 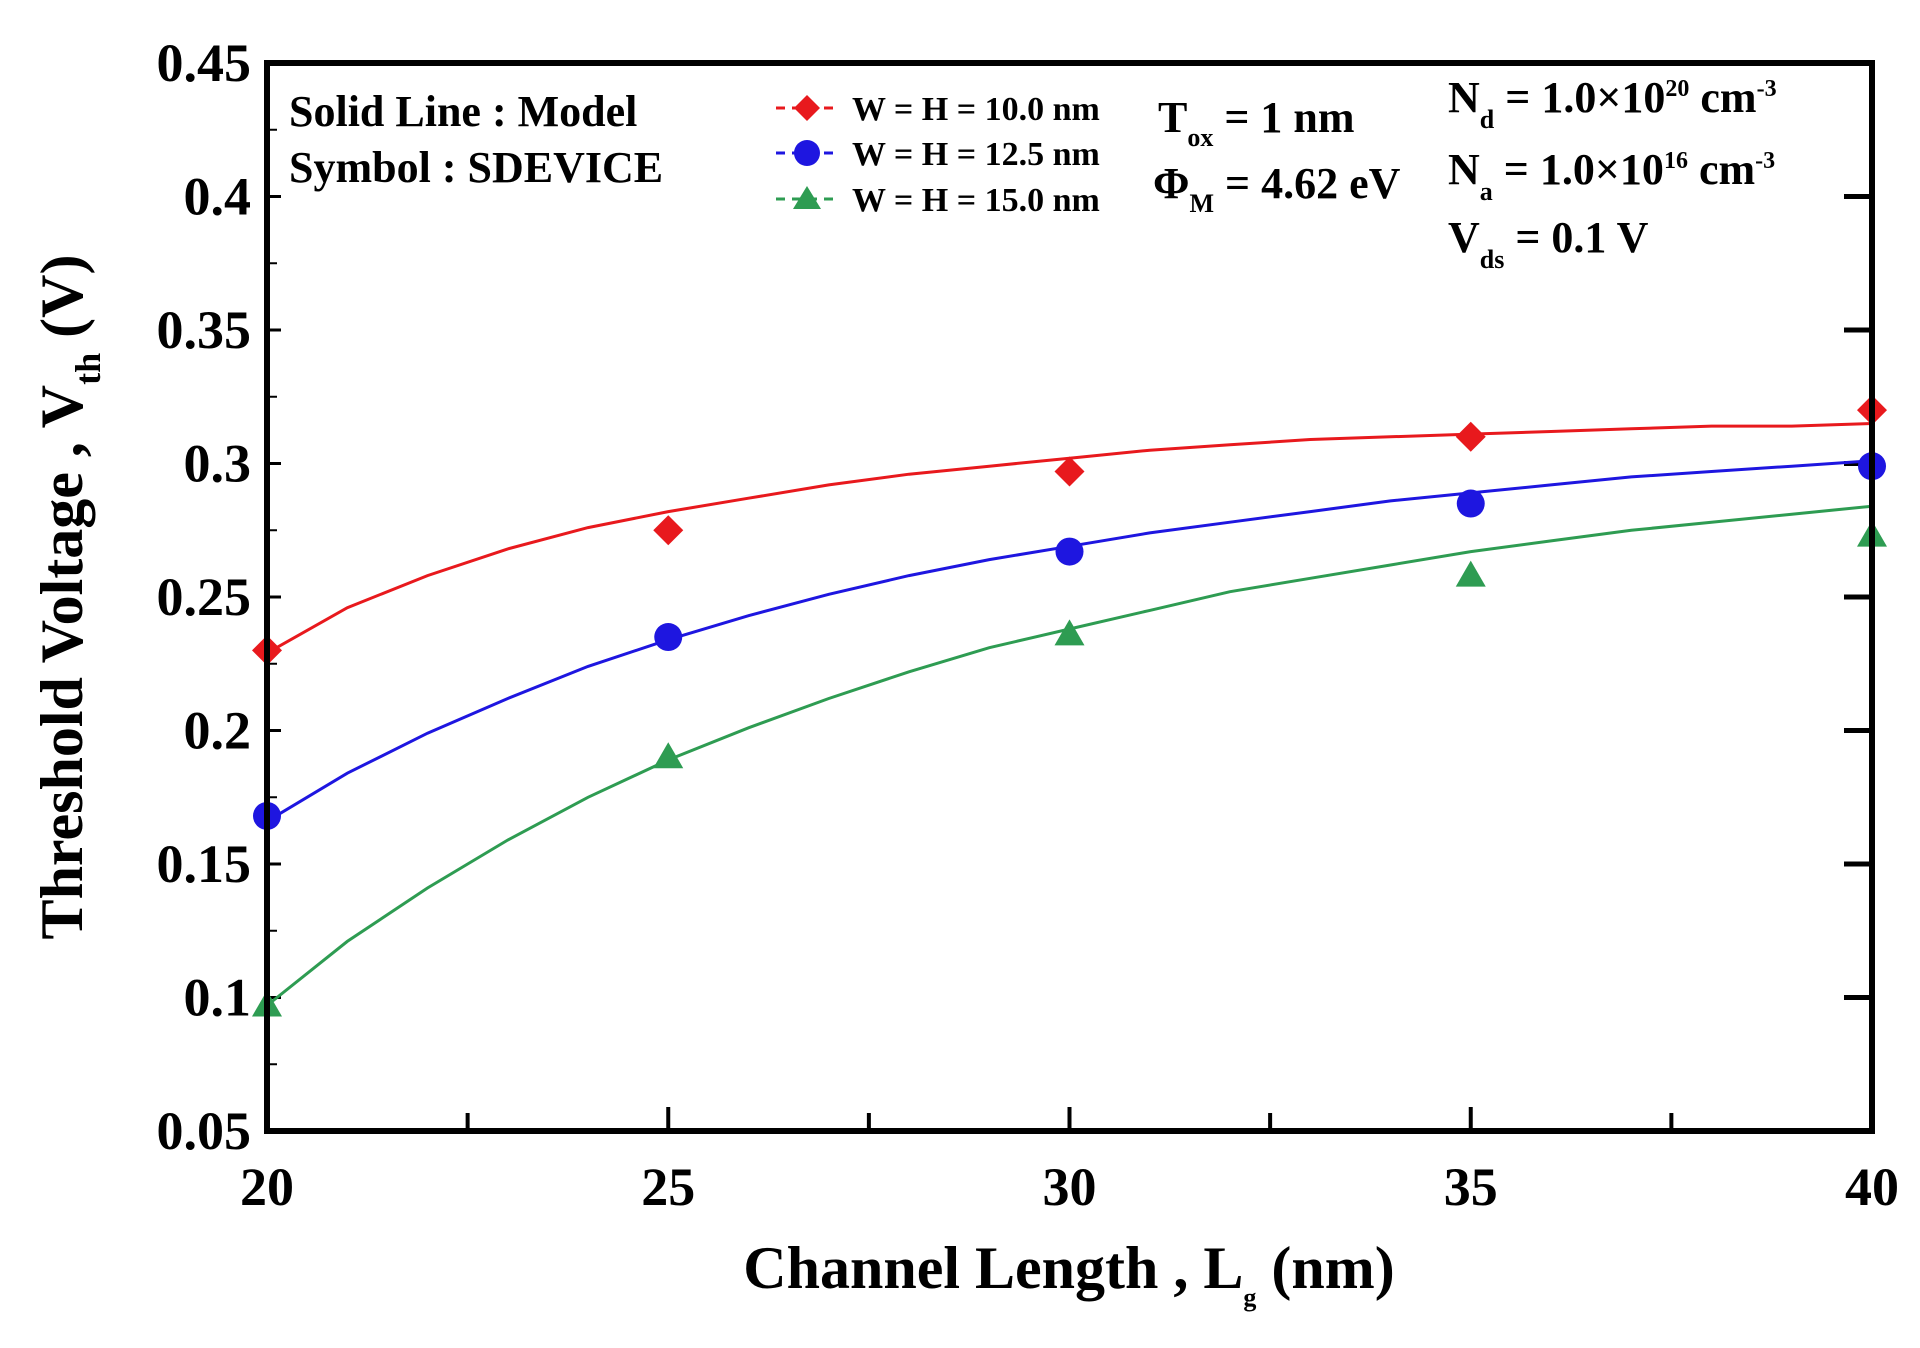 What do you see at coordinates (1471, 1187) in the screenshot?
I see `x-tick-label: 35` at bounding box center [1471, 1187].